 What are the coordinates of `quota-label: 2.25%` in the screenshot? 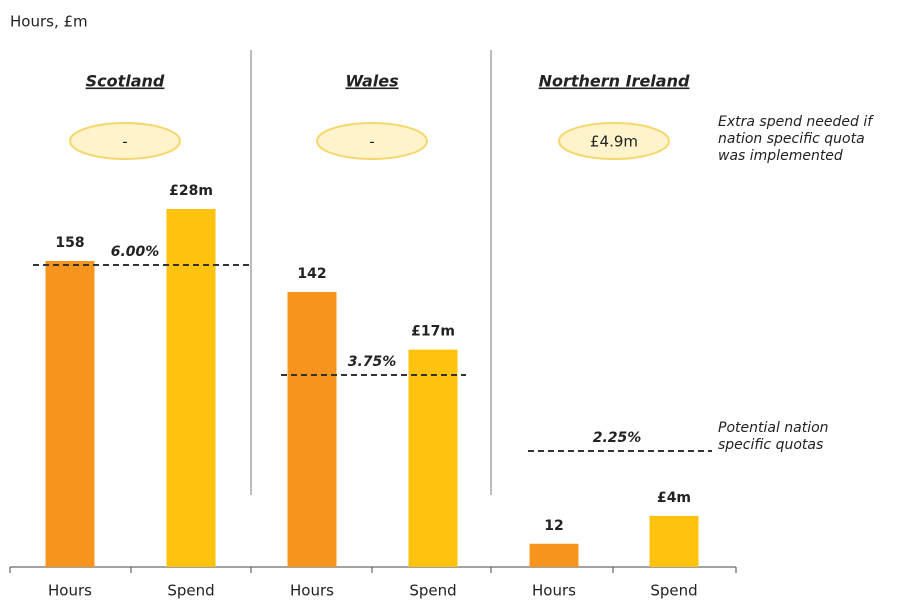 It's located at (617, 438).